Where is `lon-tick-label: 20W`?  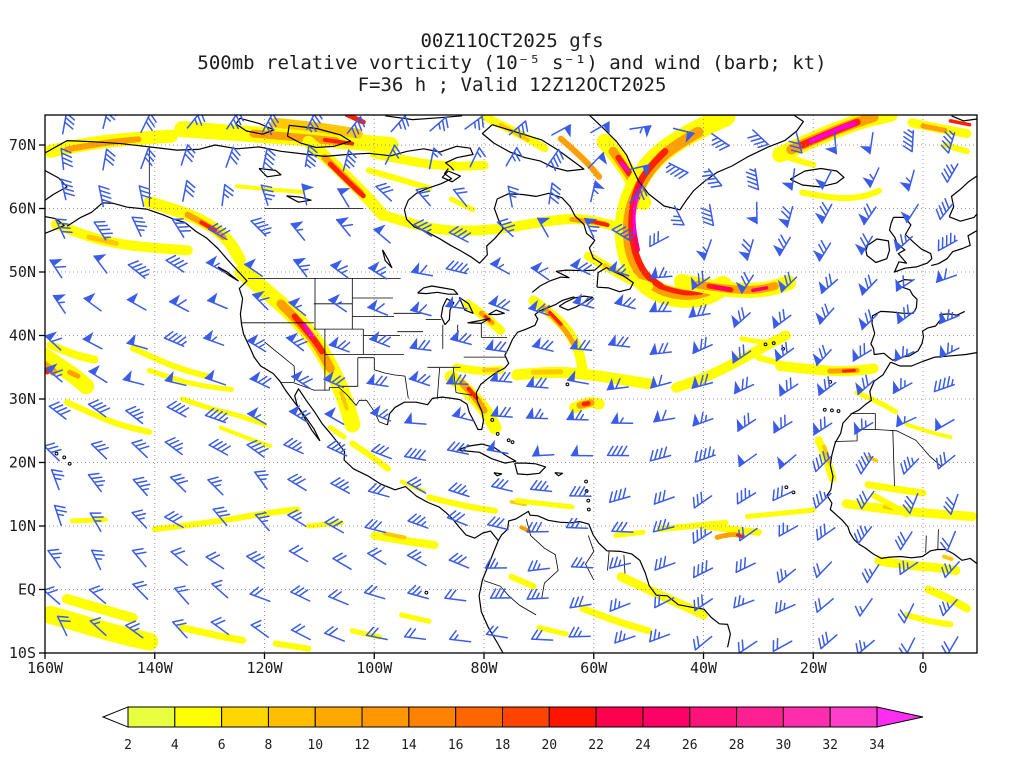
lon-tick-label: 20W is located at coordinates (814, 668).